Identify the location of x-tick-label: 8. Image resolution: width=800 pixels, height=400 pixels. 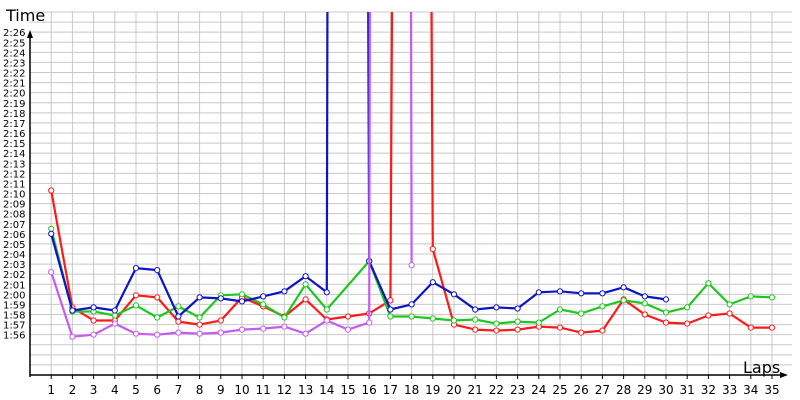
(200, 390).